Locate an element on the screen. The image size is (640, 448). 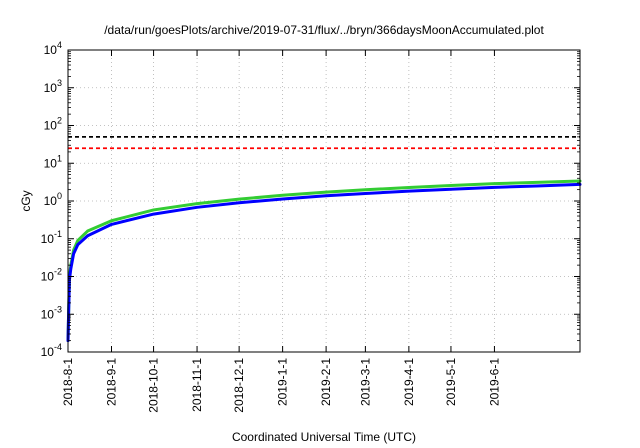
x-tick-label: 2019-1-1 is located at coordinates (283, 382).